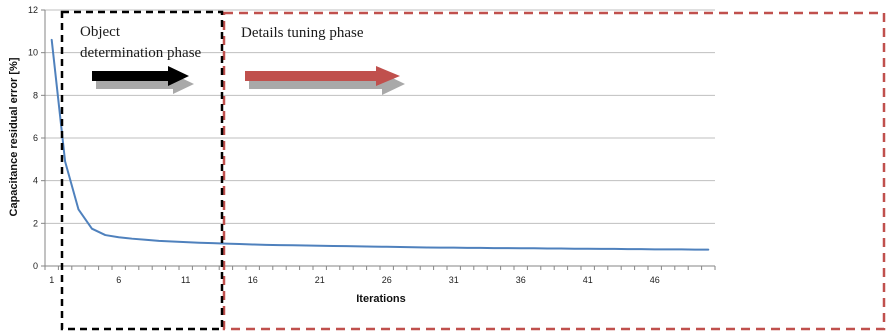 This screenshot has height=335, width=886. Describe the element at coordinates (33, 53) in the screenshot. I see `y-tick-label: 10` at that location.